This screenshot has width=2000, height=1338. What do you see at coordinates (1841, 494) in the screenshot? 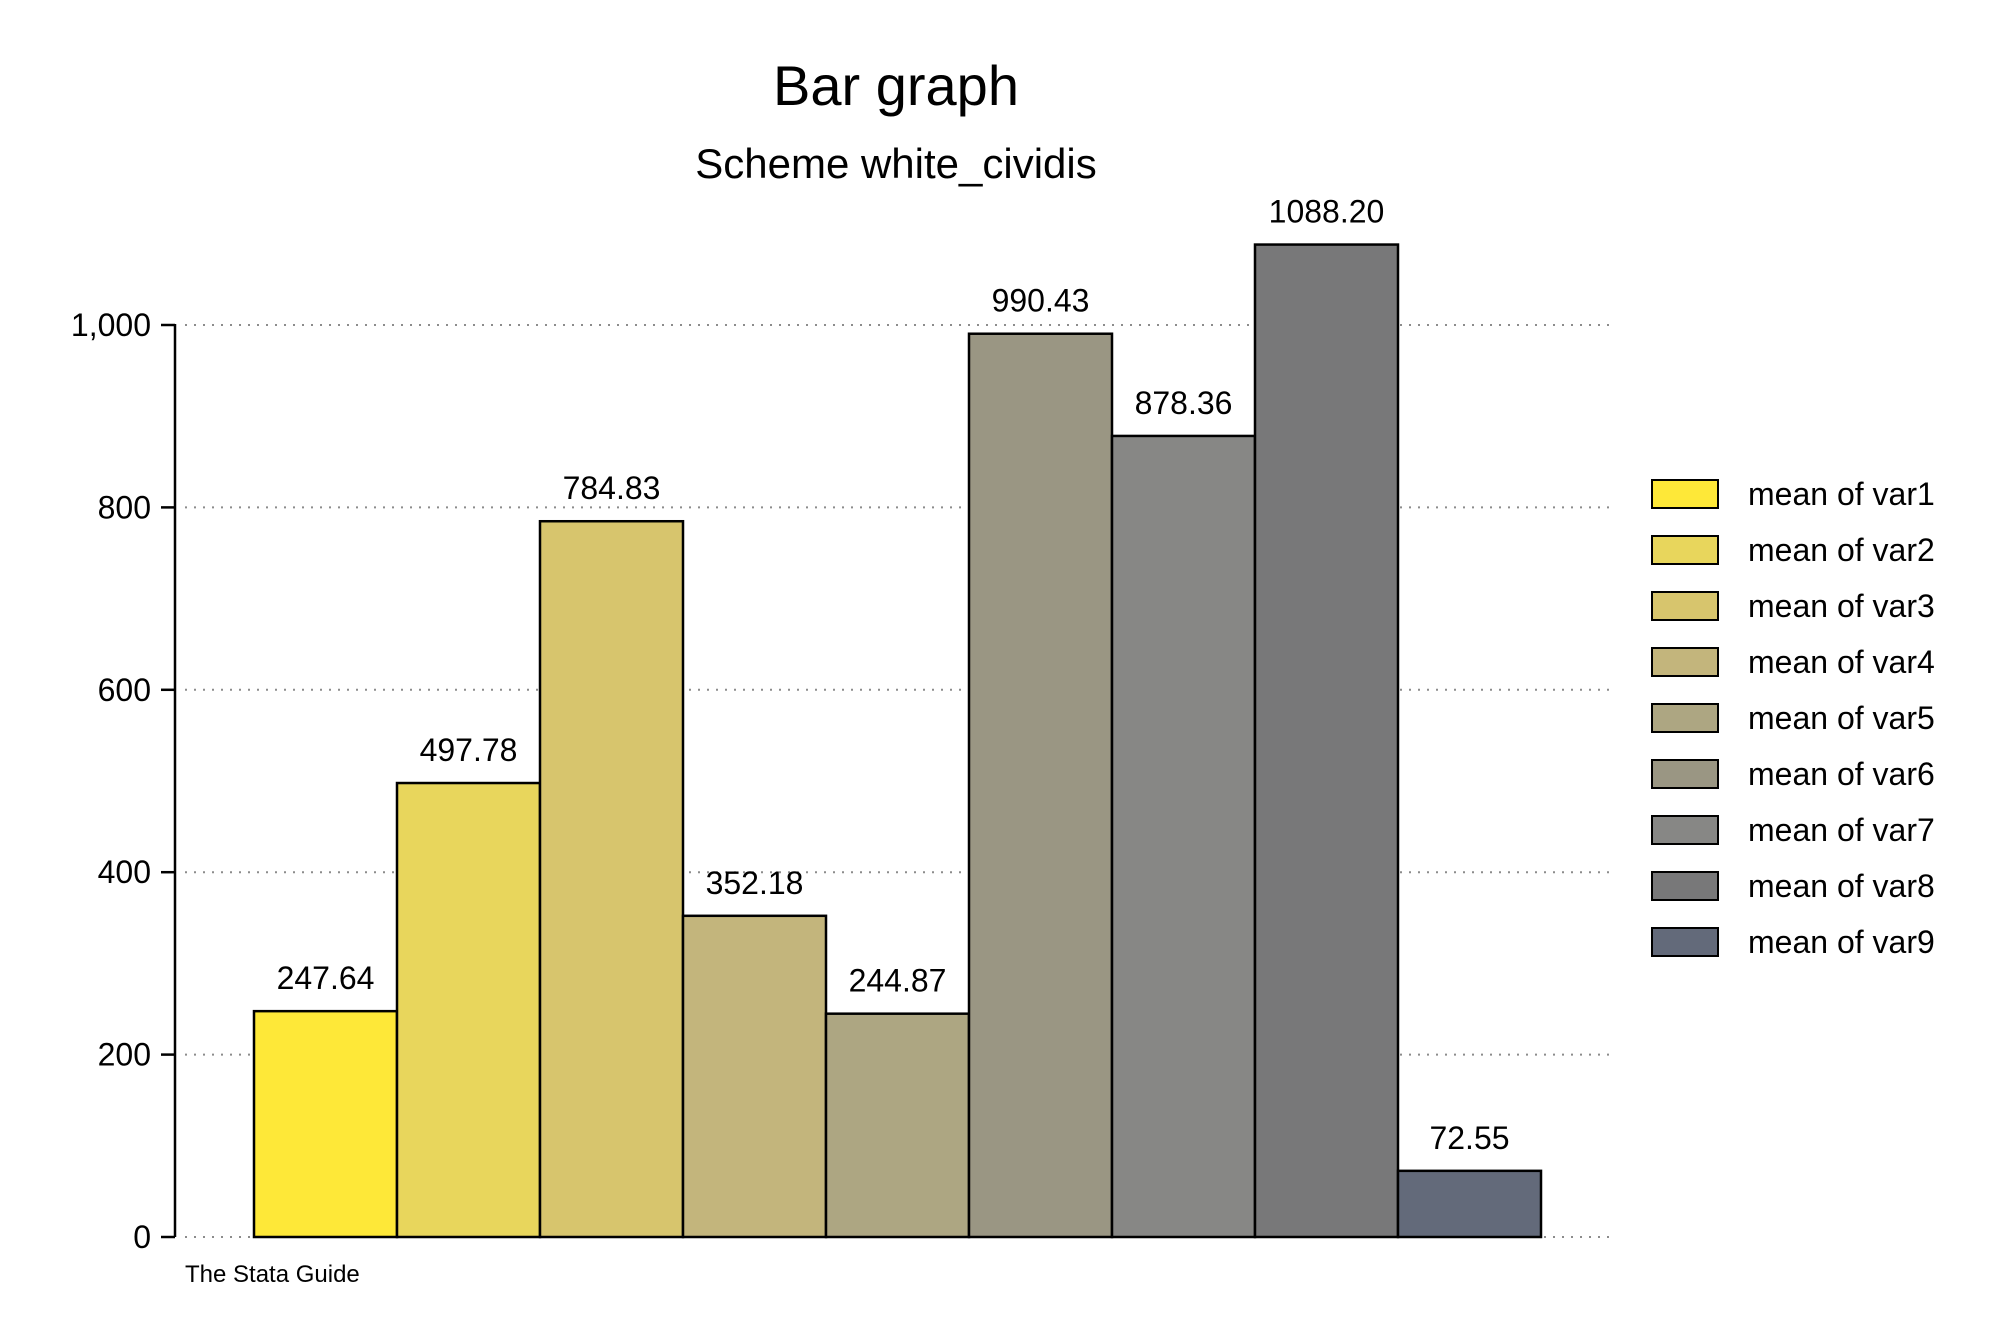
I see `legend-label: mean of var1` at bounding box center [1841, 494].